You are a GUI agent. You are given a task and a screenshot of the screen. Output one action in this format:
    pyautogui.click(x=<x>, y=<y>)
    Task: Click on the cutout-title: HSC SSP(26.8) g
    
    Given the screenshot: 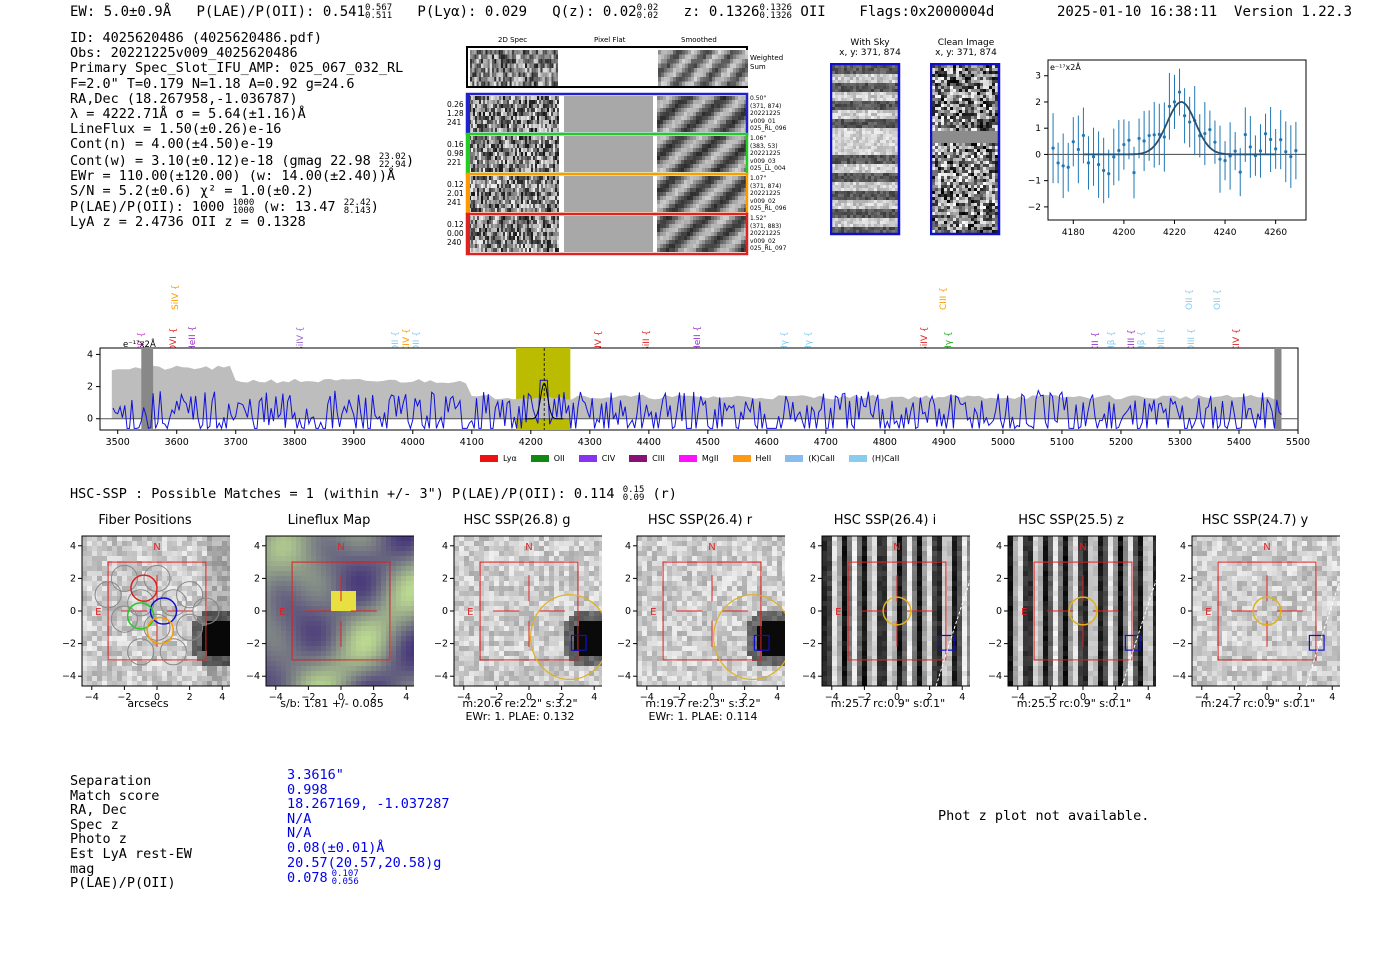 What is the action you would take?
    pyautogui.click(x=517, y=520)
    